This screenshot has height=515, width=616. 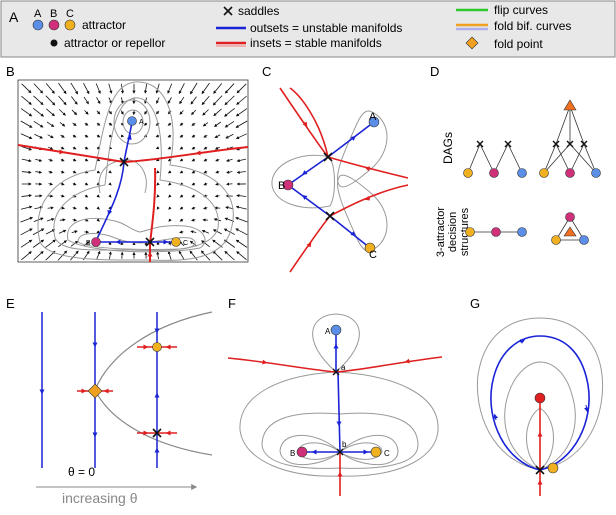 I want to click on panel-b-attractor-a, so click(x=132, y=121).